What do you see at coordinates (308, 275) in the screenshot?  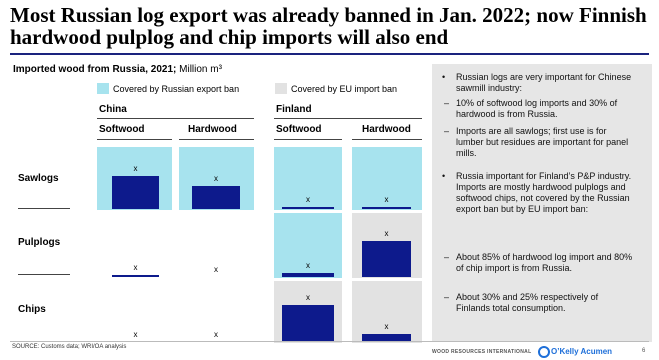 I see `bar-finland-softwood-pulplogs` at bounding box center [308, 275].